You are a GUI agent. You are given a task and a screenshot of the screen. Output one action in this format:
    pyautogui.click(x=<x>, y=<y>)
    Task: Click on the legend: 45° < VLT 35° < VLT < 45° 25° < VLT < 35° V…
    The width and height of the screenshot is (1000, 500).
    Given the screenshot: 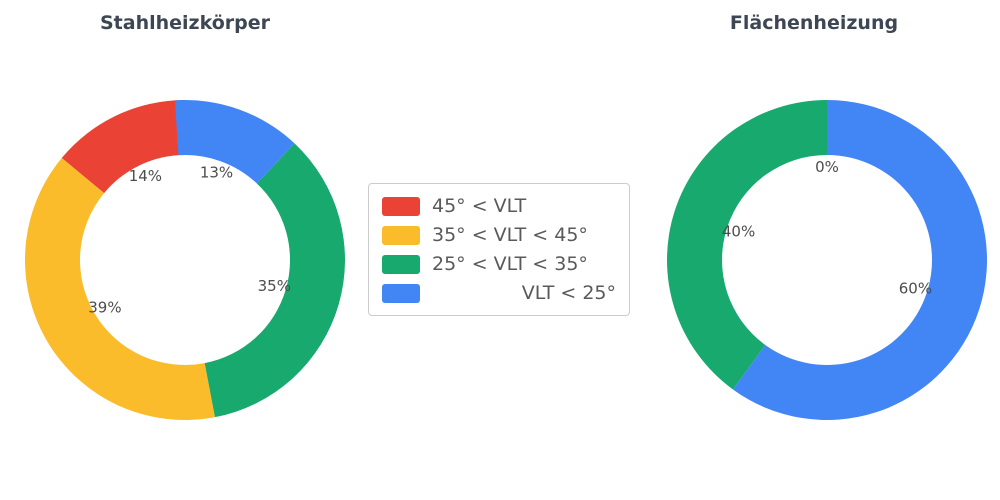 What is the action you would take?
    pyautogui.click(x=499, y=249)
    